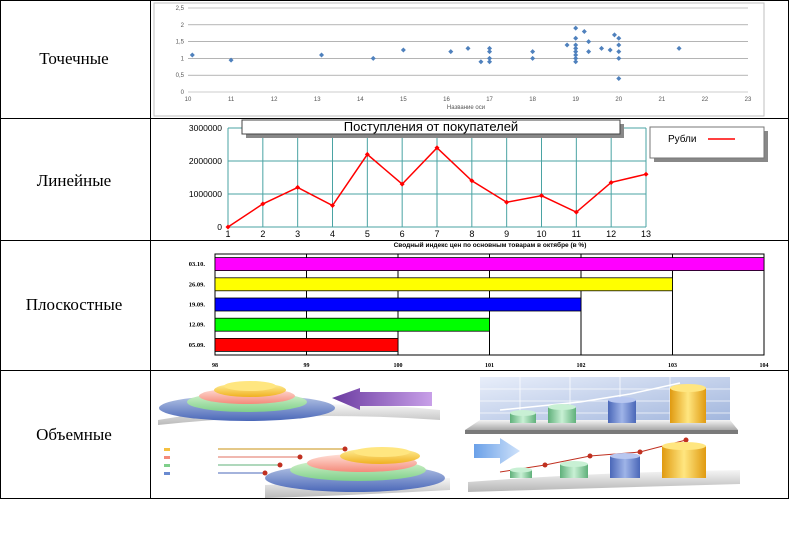 This screenshot has height=537, width=789. Describe the element at coordinates (438, 234) in the screenshot. I see `line-x-ticks: 1 2 3 4 5 6 7 8 9 10 11 12 13` at that location.